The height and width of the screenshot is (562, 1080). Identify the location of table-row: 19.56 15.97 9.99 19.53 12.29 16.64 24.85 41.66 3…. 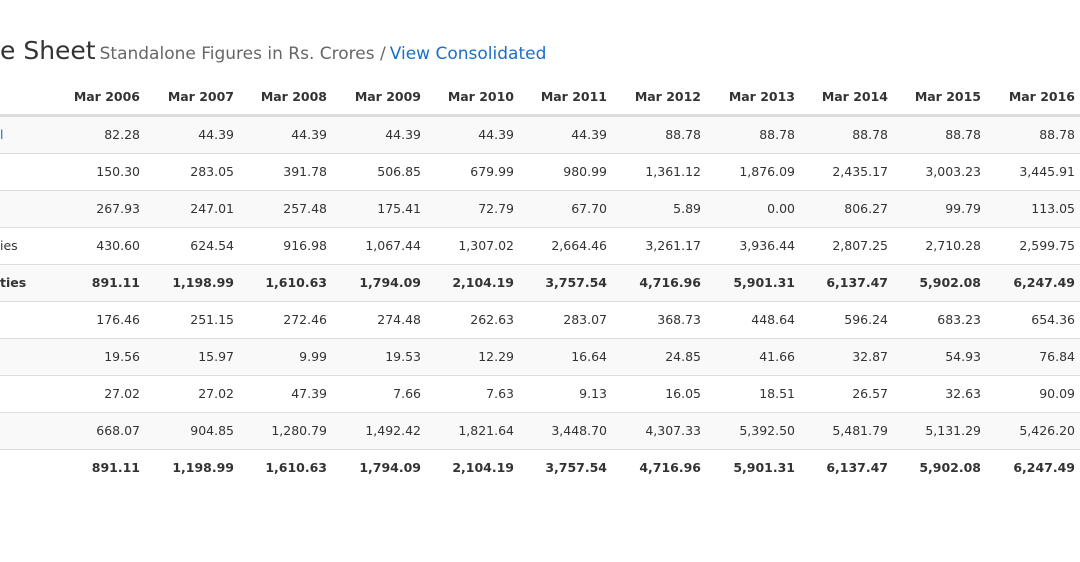
(540, 356).